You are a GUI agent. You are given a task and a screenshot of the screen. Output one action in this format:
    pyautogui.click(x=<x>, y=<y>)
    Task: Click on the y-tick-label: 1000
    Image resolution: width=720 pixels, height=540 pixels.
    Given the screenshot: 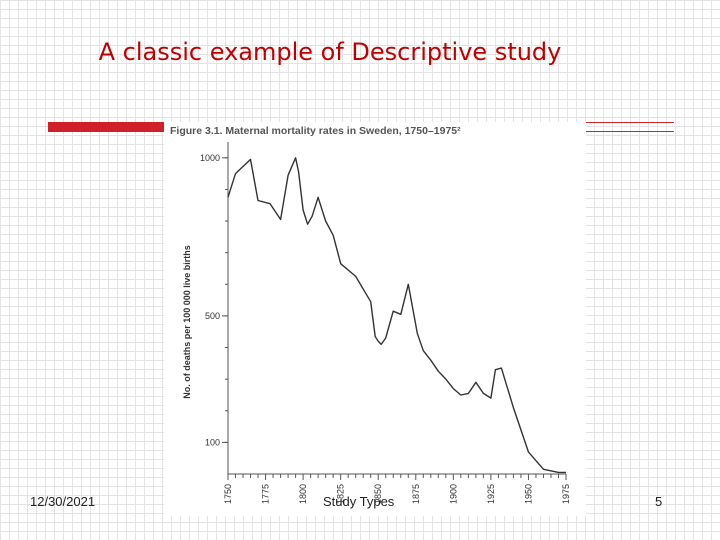 What is the action you would take?
    pyautogui.click(x=210, y=158)
    